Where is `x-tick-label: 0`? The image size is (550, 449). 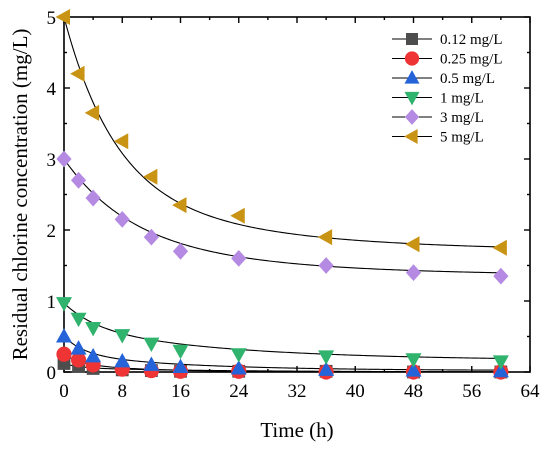 x-tick-label: 0 is located at coordinates (64, 391).